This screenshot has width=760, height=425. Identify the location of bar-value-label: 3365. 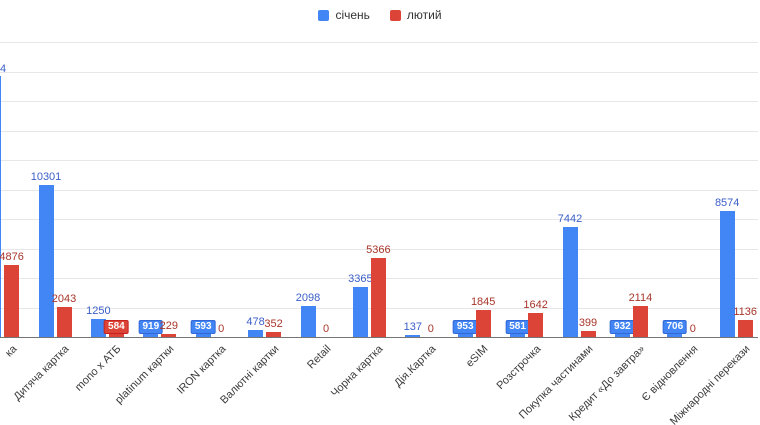
(360, 279).